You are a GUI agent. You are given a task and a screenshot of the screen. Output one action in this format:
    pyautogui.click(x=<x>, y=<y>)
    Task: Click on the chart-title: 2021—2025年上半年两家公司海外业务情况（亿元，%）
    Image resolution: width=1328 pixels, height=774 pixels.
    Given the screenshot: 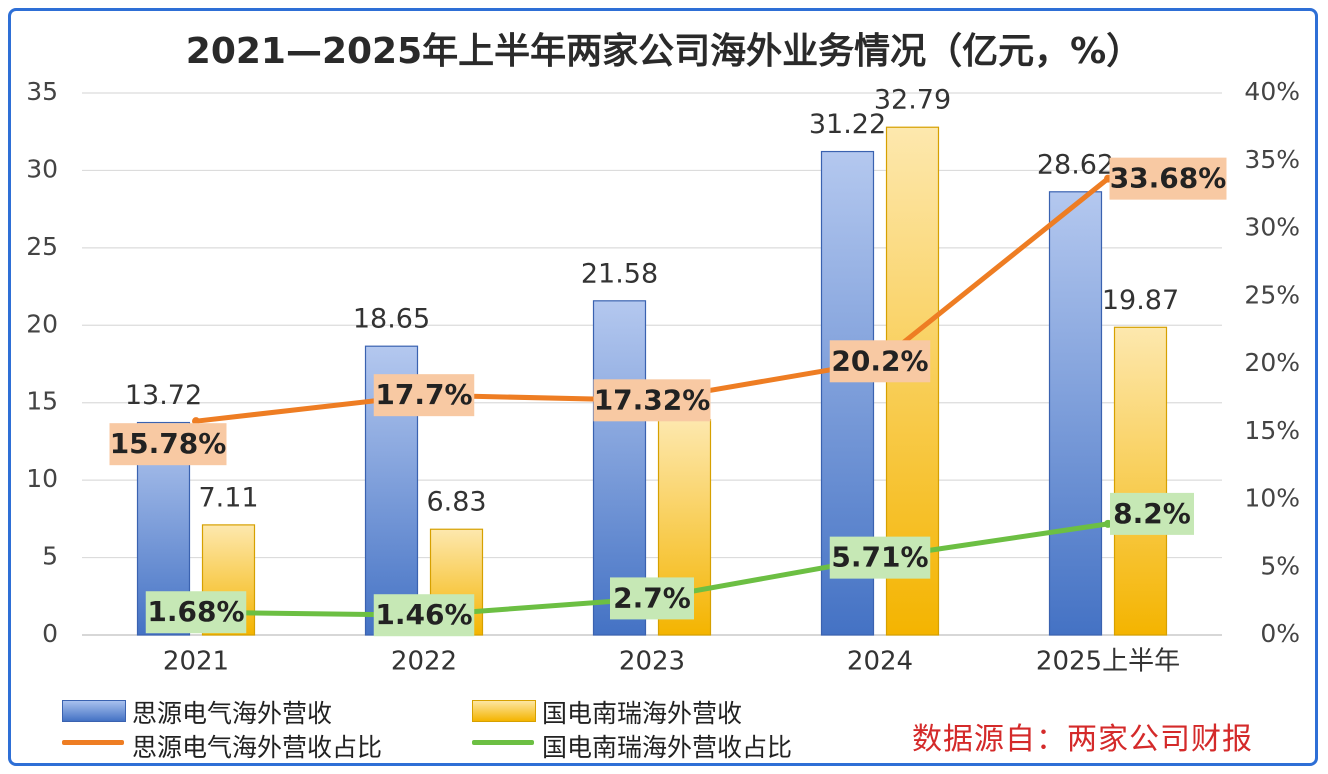 What is the action you would take?
    pyautogui.click(x=664, y=51)
    